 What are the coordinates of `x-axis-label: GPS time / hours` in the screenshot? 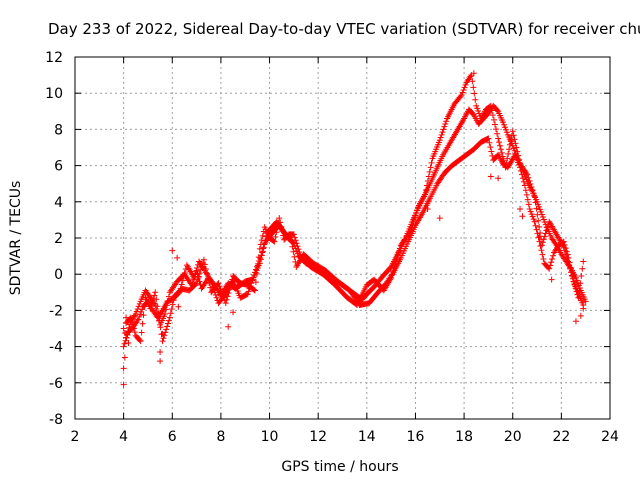 It's located at (339, 467).